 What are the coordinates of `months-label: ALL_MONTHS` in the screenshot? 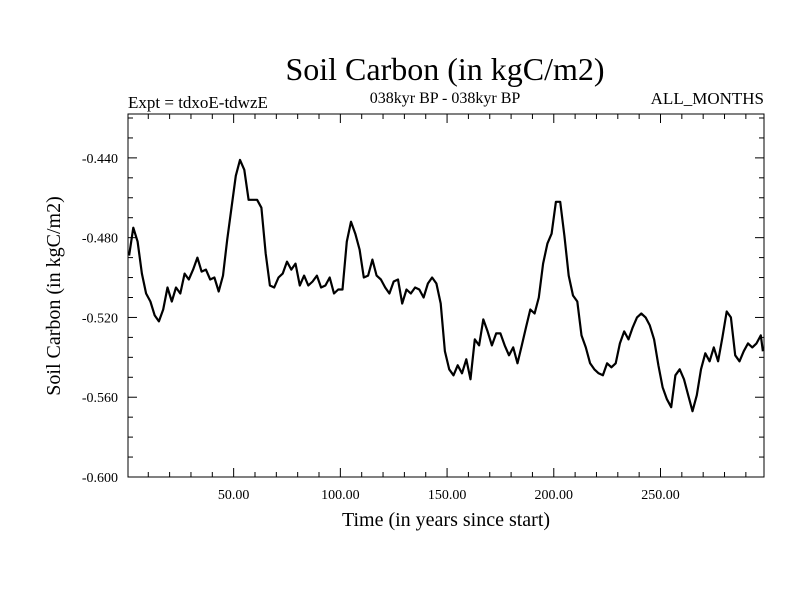 It's located at (707, 98).